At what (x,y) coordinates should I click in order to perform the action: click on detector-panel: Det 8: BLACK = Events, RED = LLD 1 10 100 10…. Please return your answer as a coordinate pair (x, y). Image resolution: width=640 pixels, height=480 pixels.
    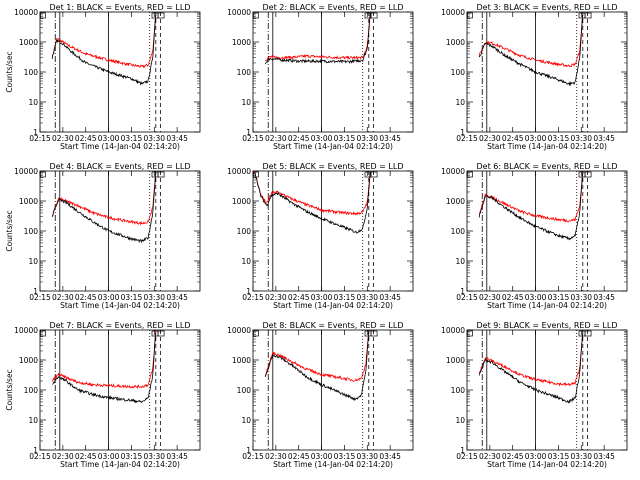
    Looking at the image, I should click on (320, 395).